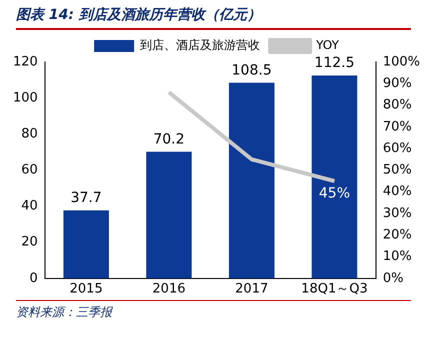 Image resolution: width=427 pixels, height=337 pixels. What do you see at coordinates (25, 62) in the screenshot?
I see `y-tick-label: 120` at bounding box center [25, 62].